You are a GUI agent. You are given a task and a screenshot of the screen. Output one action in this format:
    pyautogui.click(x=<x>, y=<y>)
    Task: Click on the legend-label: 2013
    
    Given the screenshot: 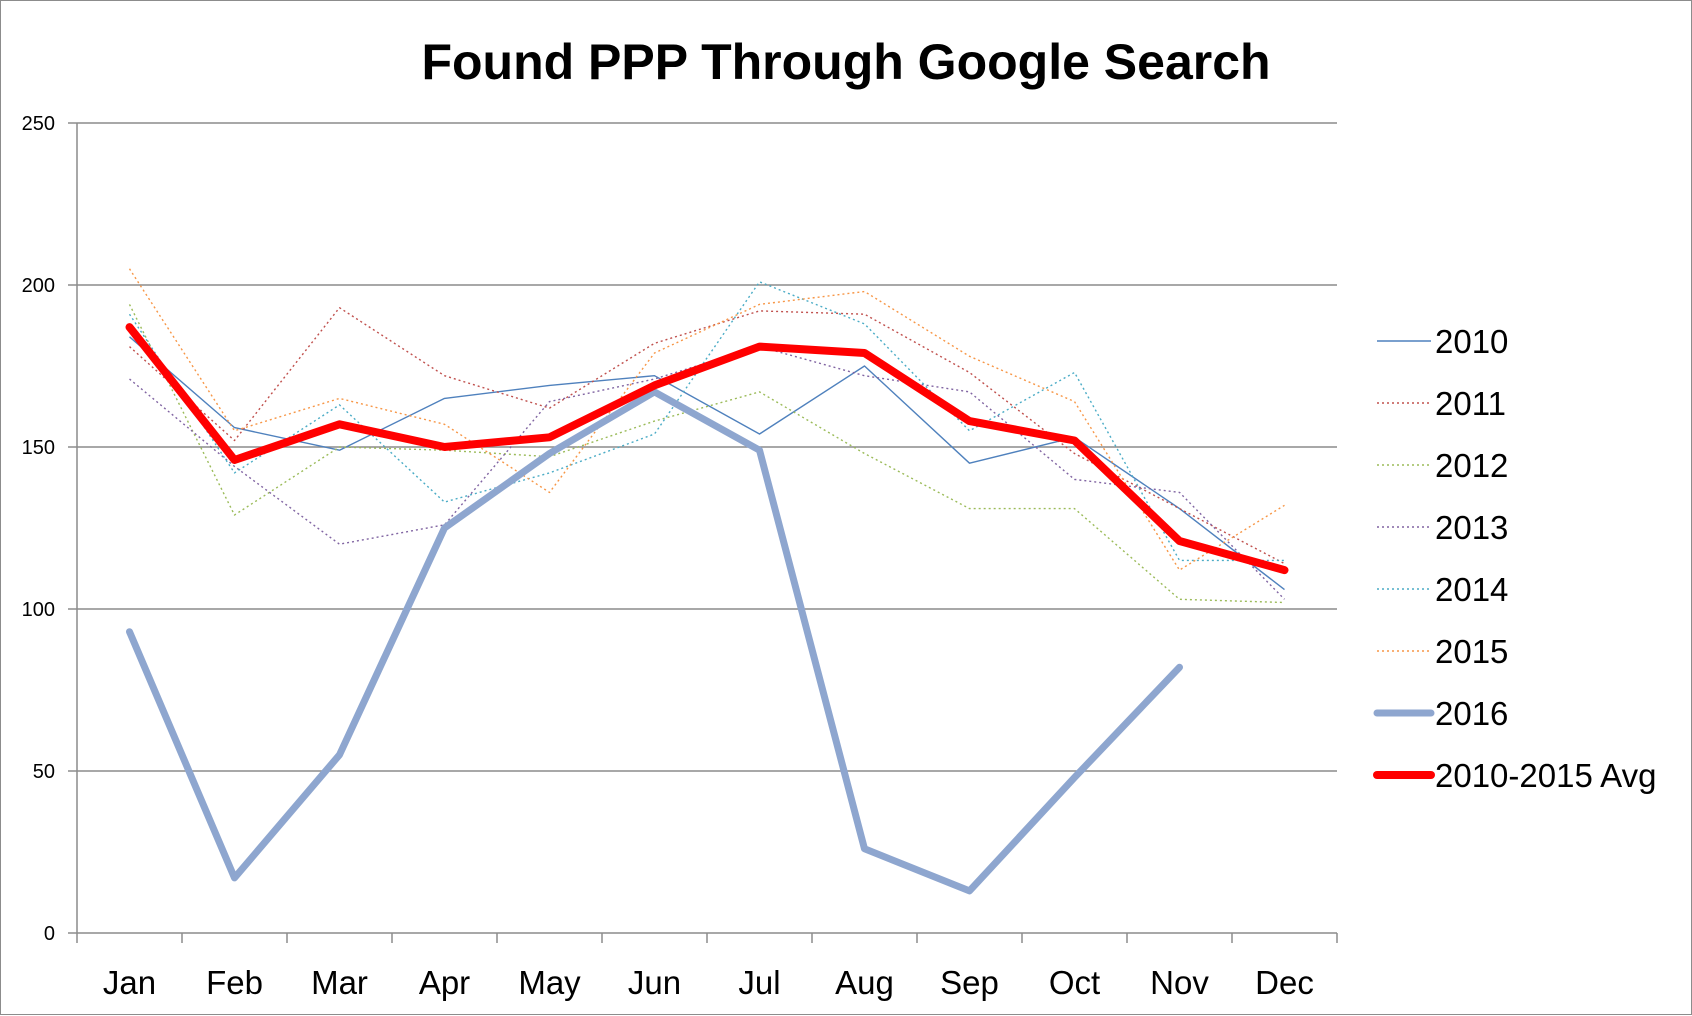 What is the action you would take?
    pyautogui.click(x=1471, y=527)
    